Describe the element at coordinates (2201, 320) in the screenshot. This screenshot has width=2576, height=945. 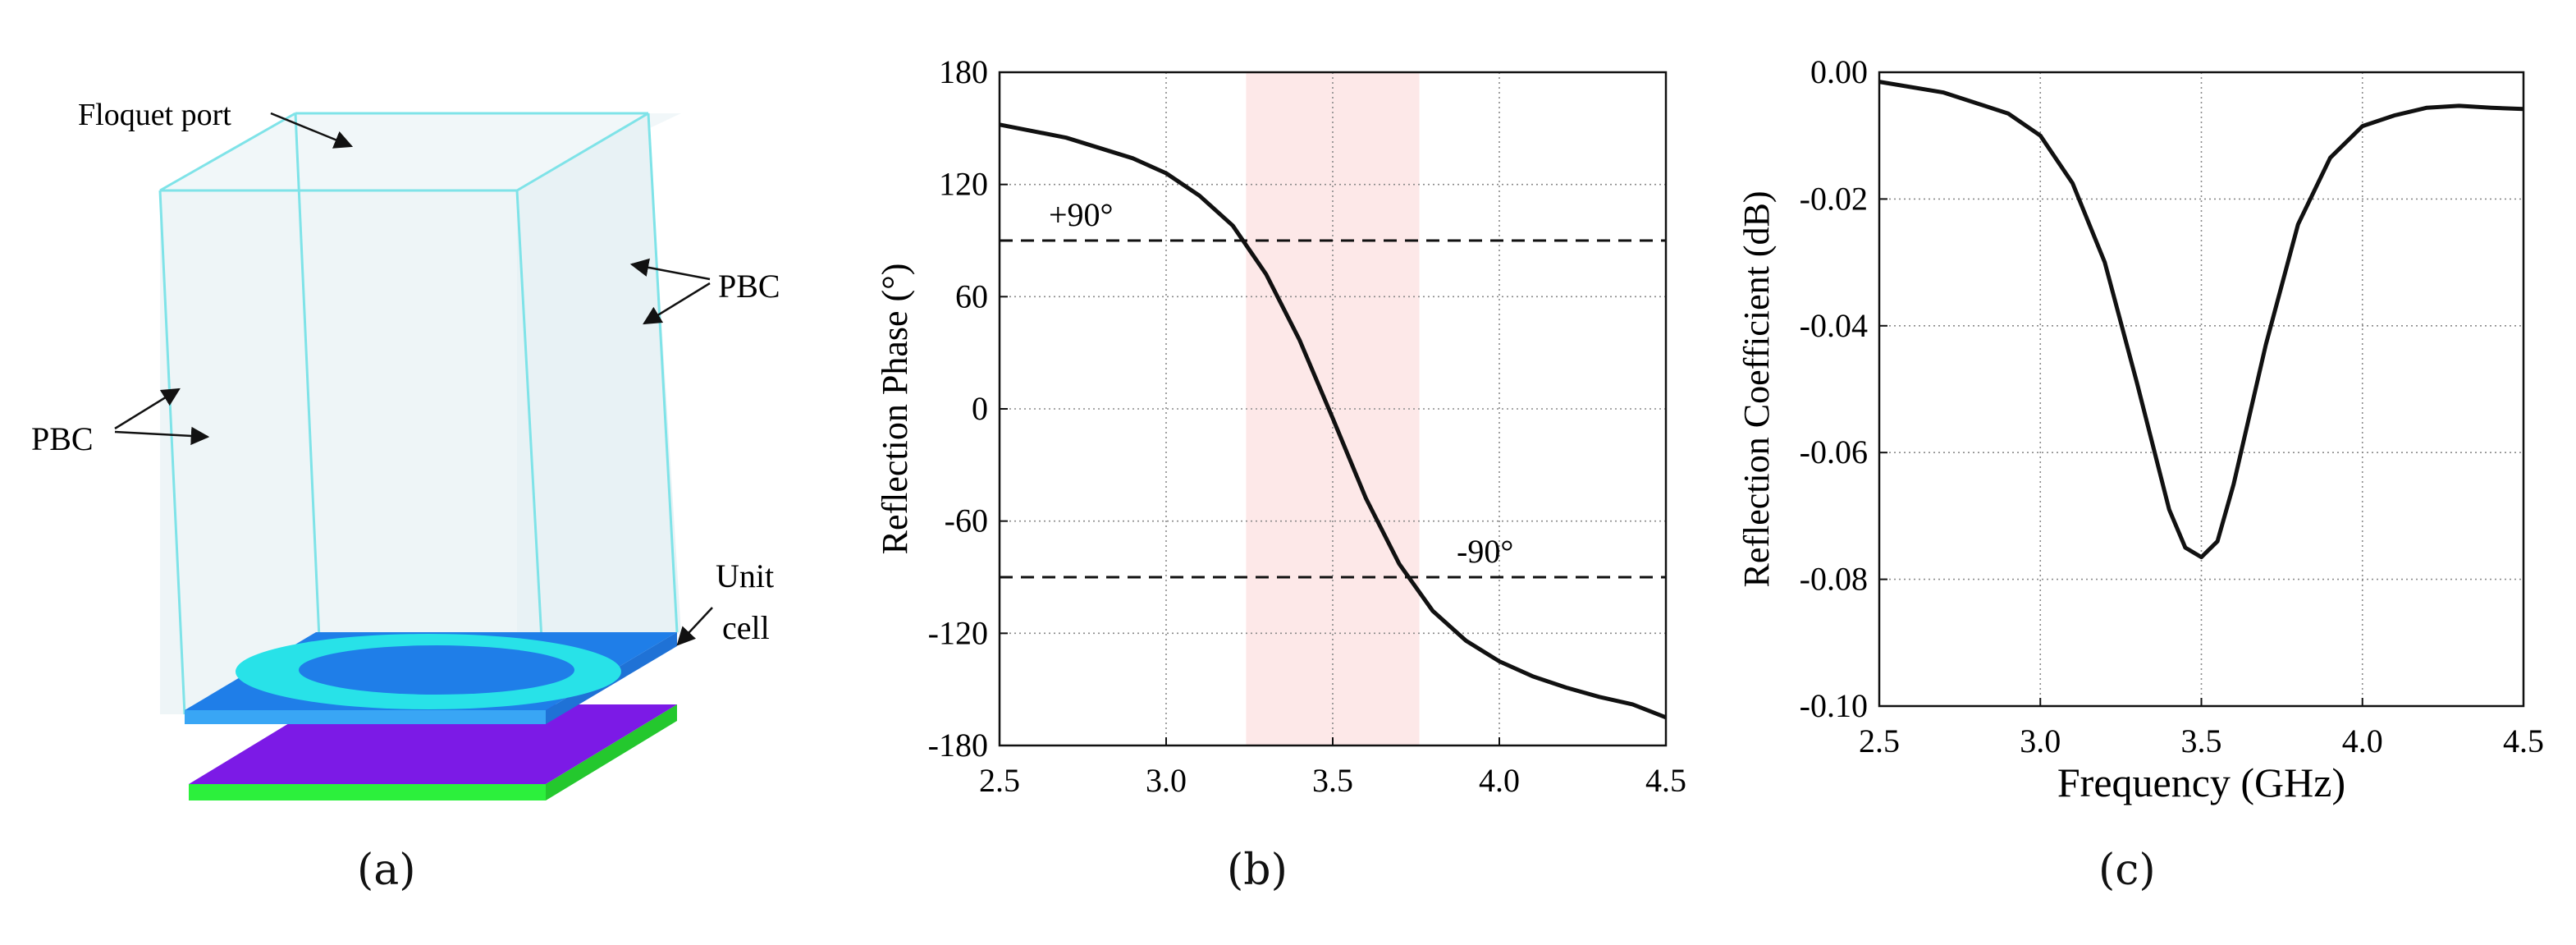
I see `series-line` at that location.